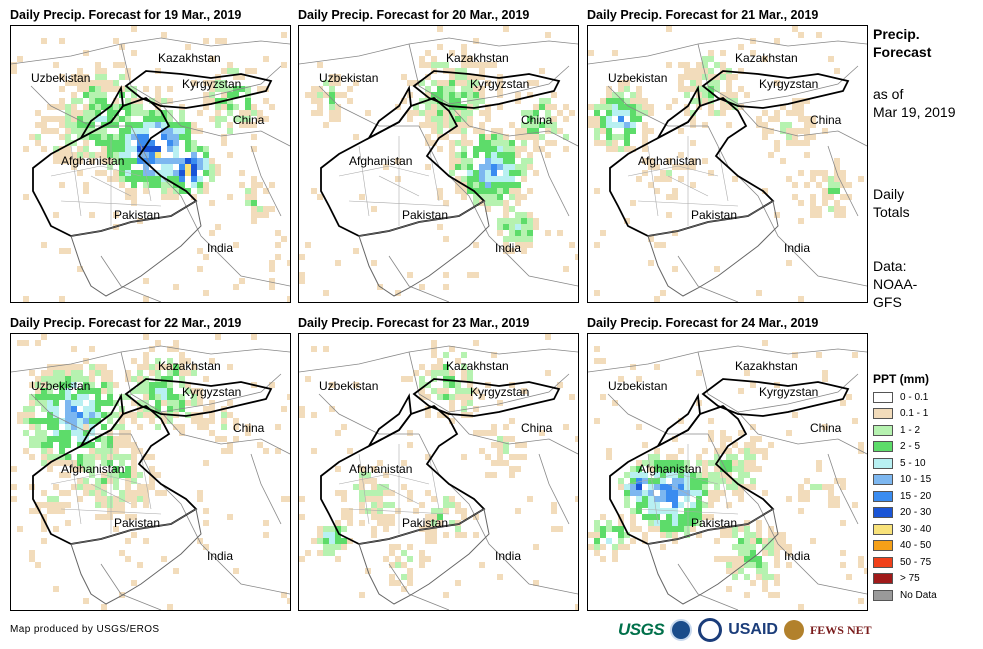 The image size is (983, 649). Describe the element at coordinates (723, 481) in the screenshot. I see `province-boundary` at that location.